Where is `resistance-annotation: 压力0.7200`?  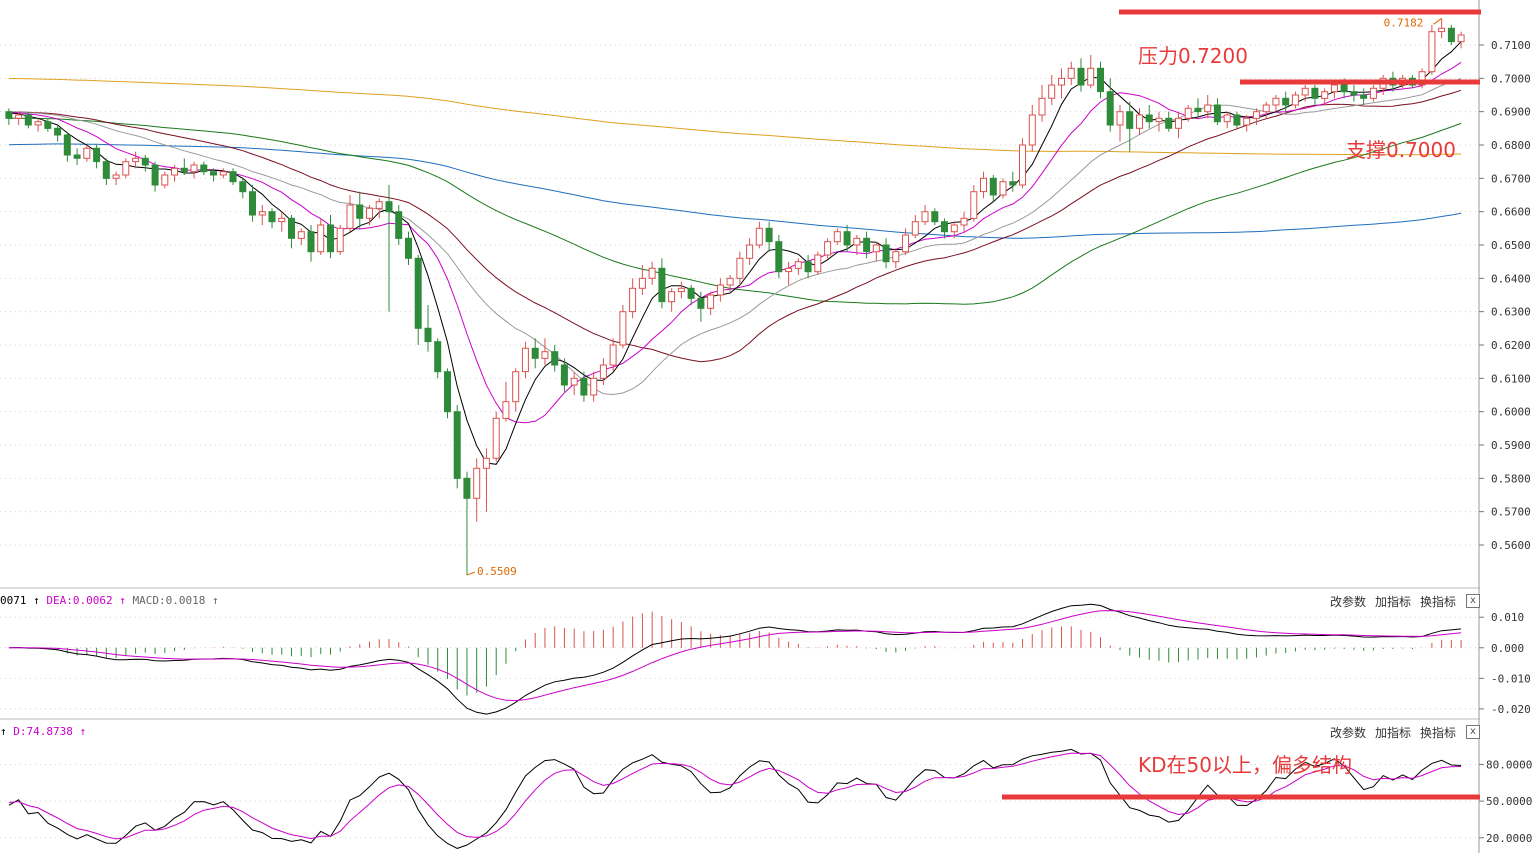 resistance-annotation: 压力0.7200 is located at coordinates (1193, 56).